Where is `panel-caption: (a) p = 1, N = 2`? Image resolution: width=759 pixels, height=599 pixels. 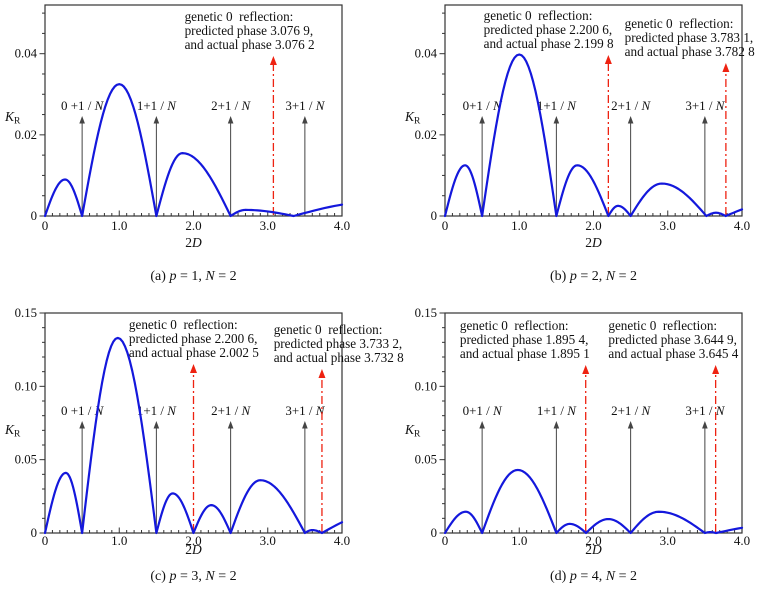 panel-caption: (a) p = 1, N = 2 is located at coordinates (193, 276).